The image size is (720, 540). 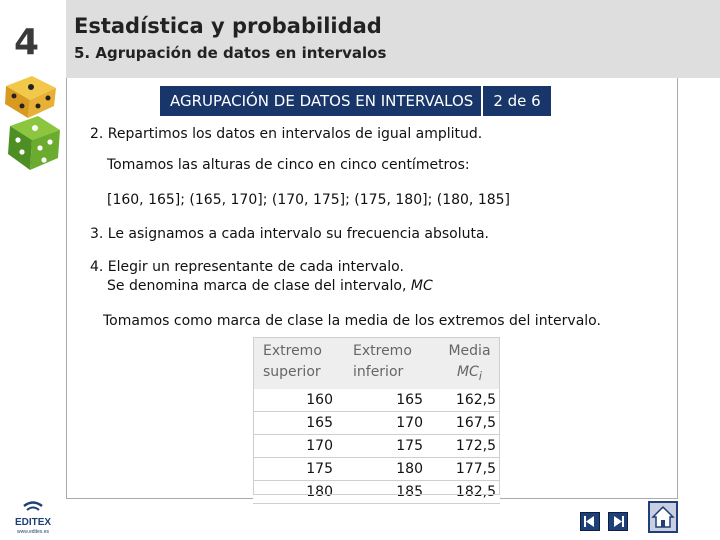 I want to click on cell-lower: 175, so click(x=389, y=446).